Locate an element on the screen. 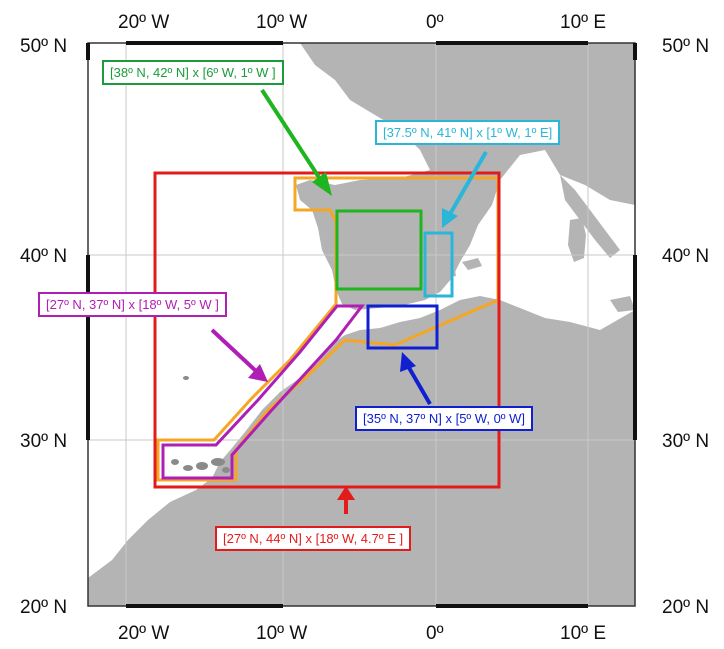 This screenshot has width=724, height=649. right-lat-label-40n: 40º N is located at coordinates (685, 256).